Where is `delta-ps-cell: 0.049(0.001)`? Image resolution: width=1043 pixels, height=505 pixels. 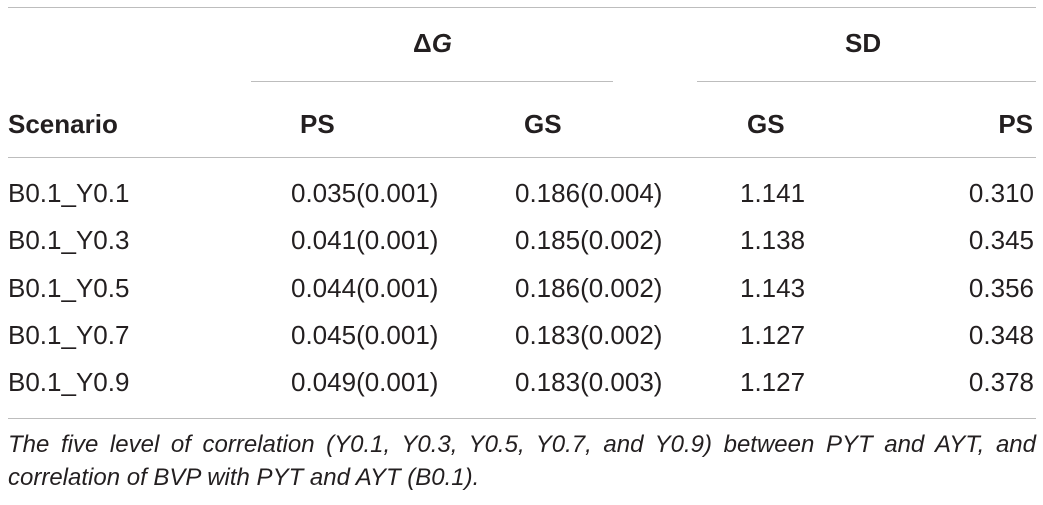
delta-ps-cell: 0.049(0.001) is located at coordinates (365, 382).